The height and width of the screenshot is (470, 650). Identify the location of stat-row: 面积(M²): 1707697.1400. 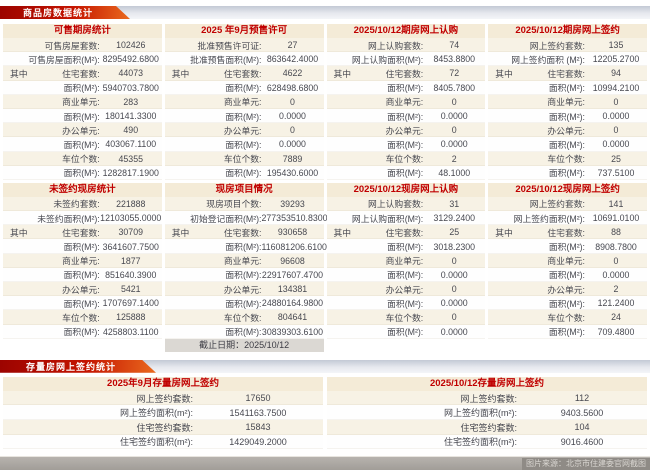
(82, 303).